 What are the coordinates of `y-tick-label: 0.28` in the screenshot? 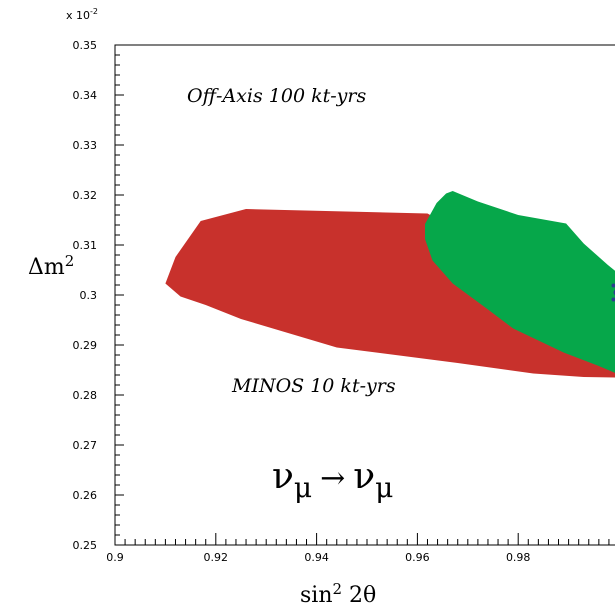 It's located at (85, 395).